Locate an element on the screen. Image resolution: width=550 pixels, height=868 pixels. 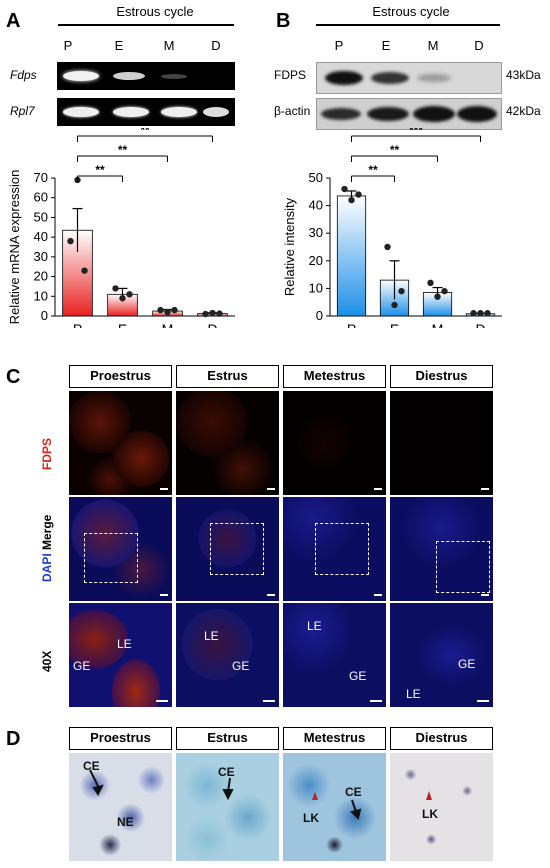
panel-a-letter: A is located at coordinates (13, 21).